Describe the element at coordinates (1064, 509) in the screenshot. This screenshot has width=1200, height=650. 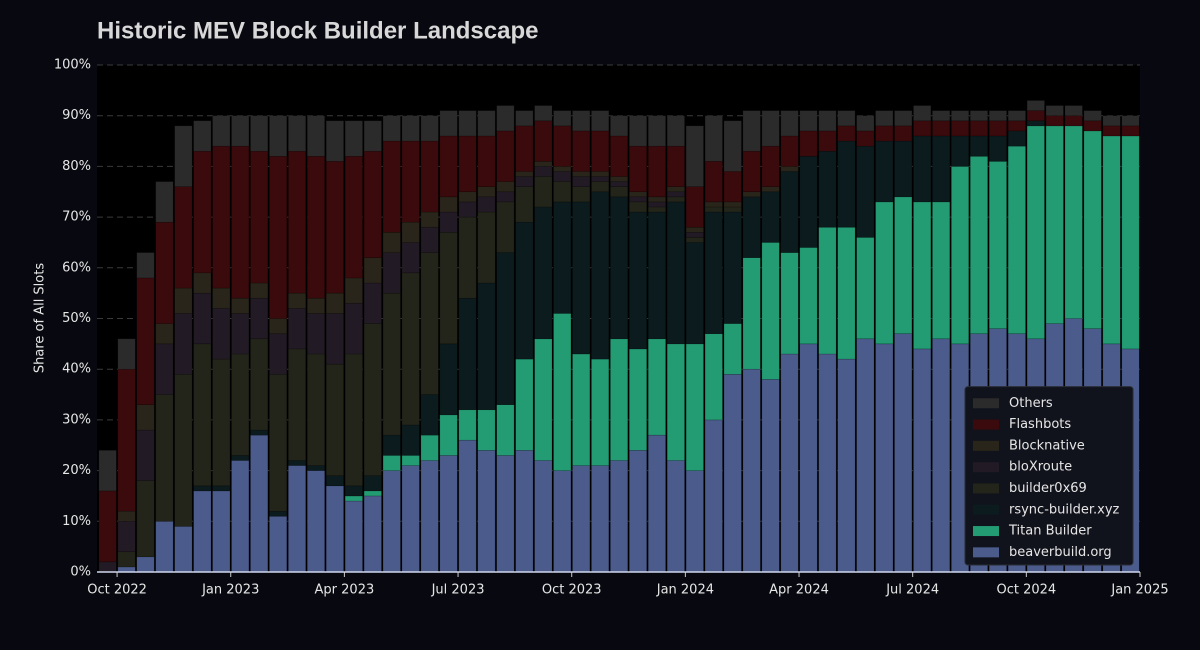
I see `legend-label: rsync-builder.xyz` at that location.